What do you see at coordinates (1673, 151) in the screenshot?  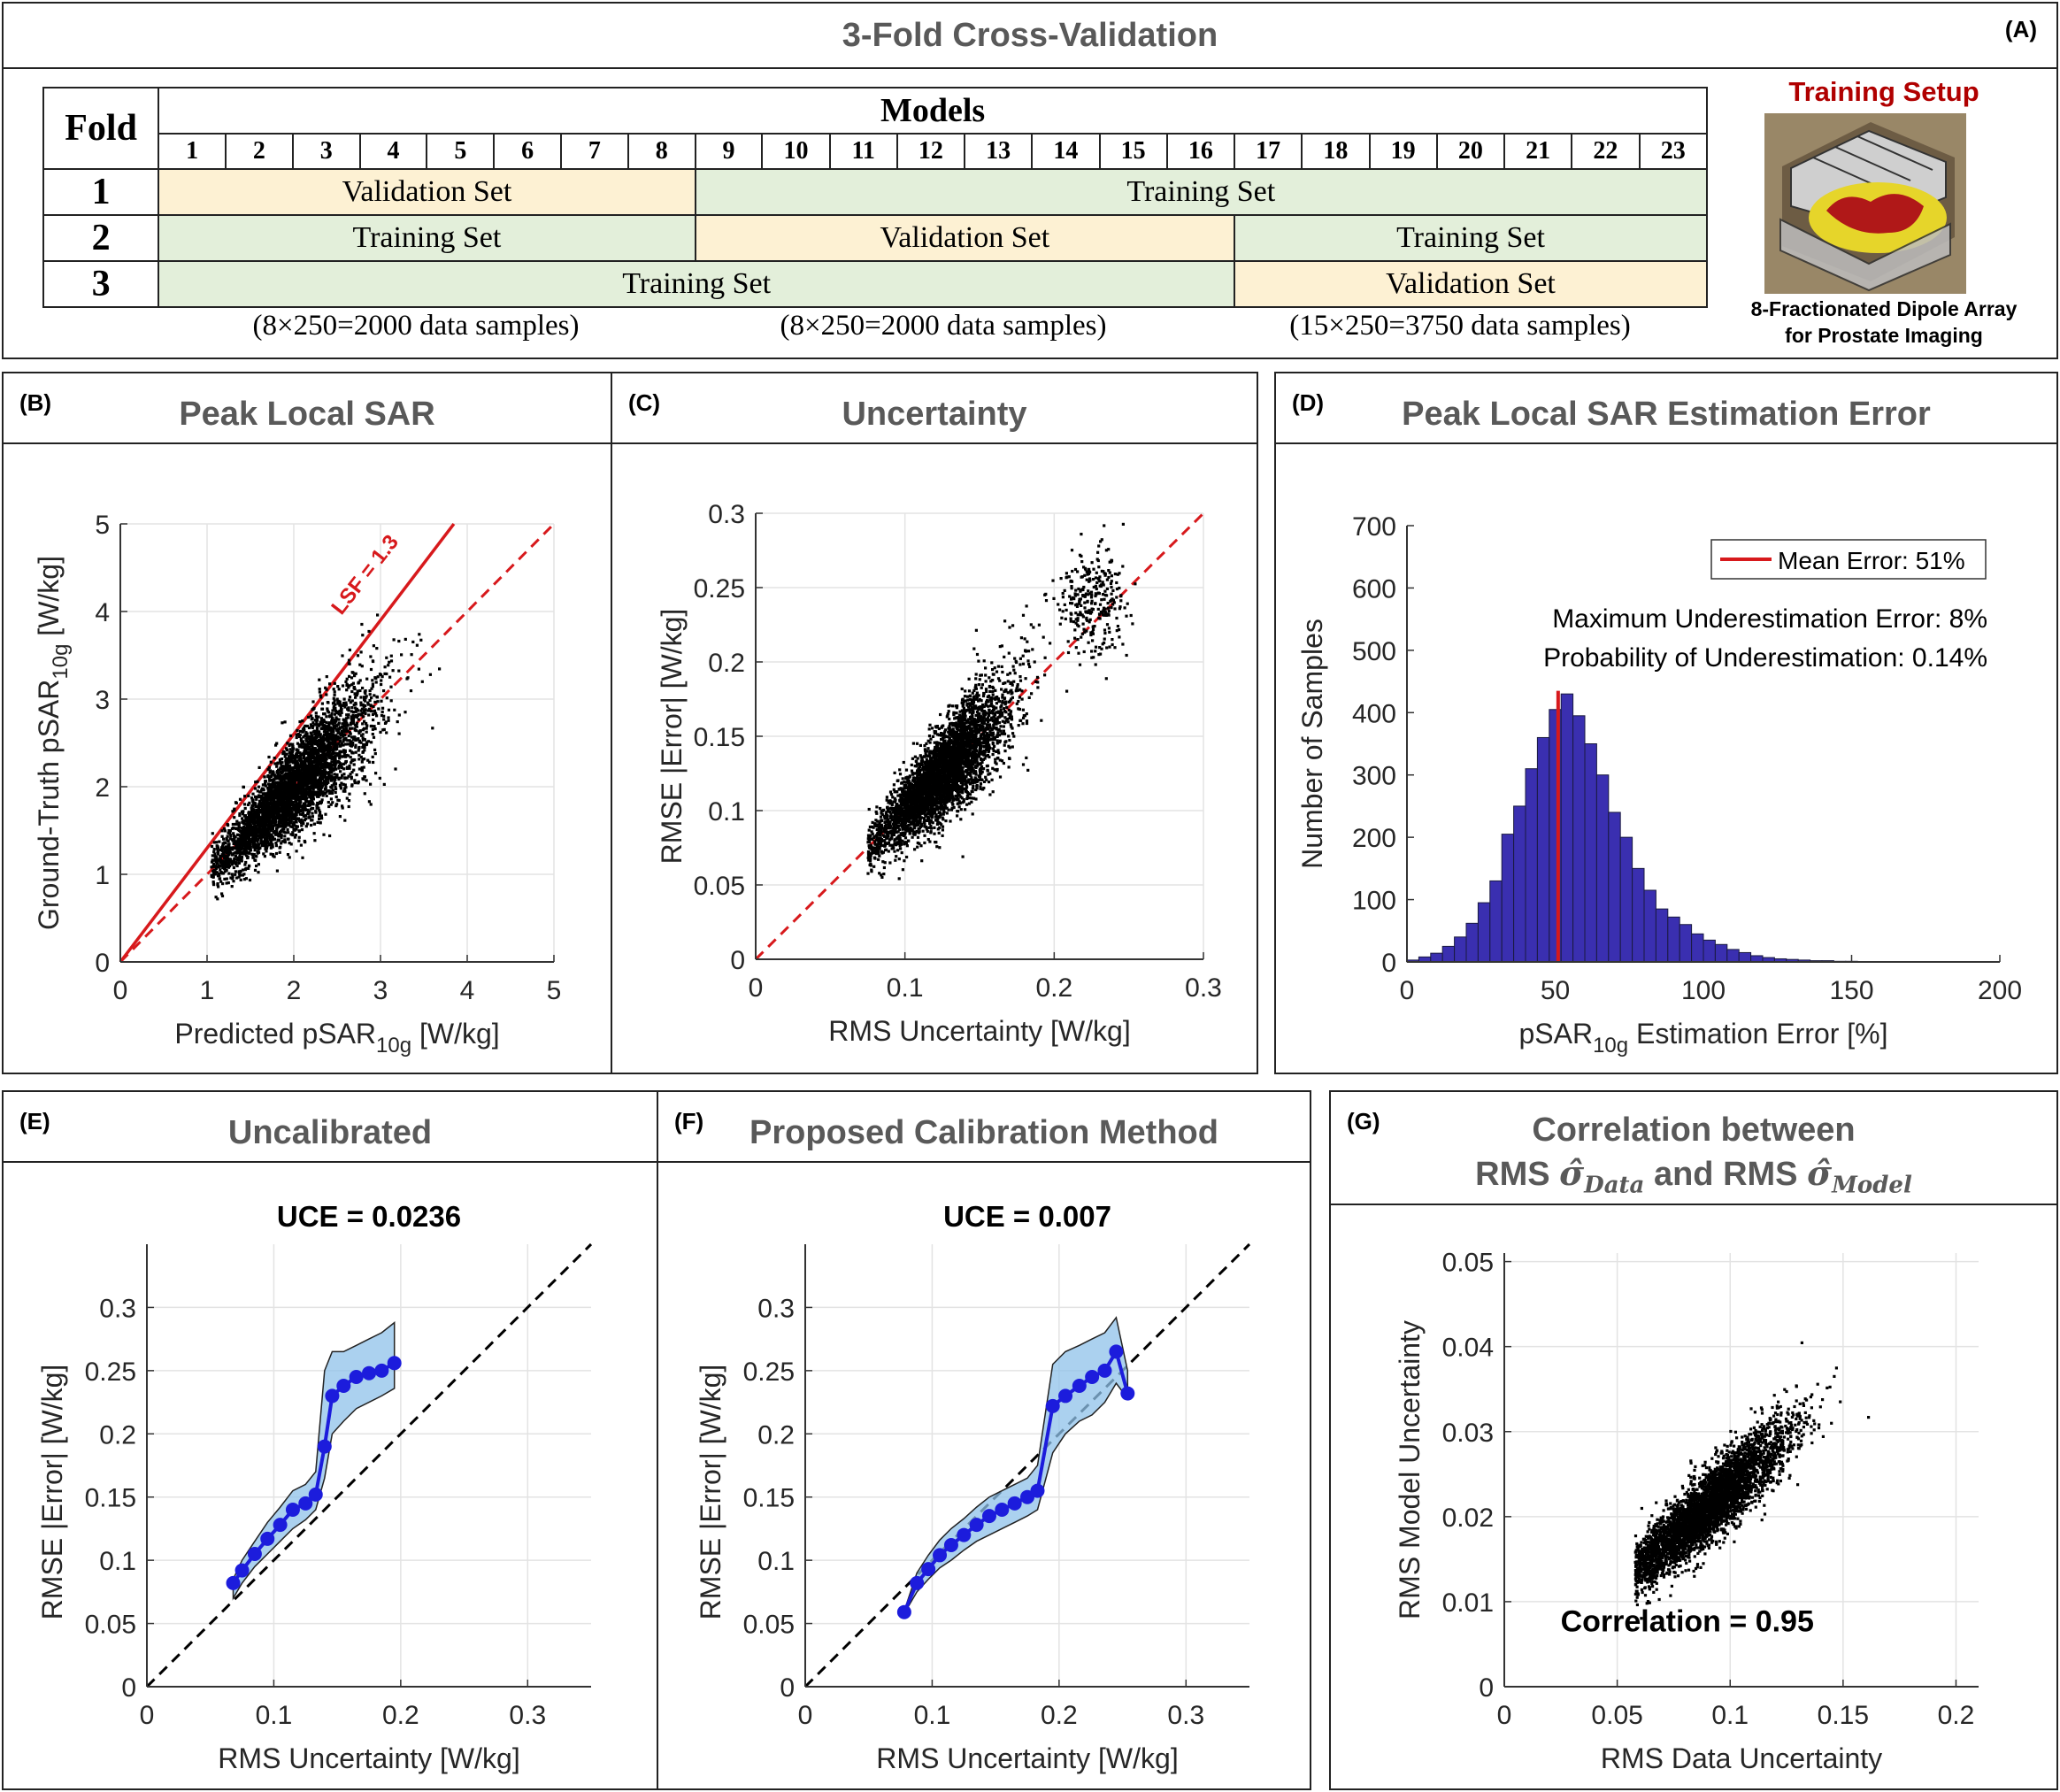 I see `model-number: 23` at bounding box center [1673, 151].